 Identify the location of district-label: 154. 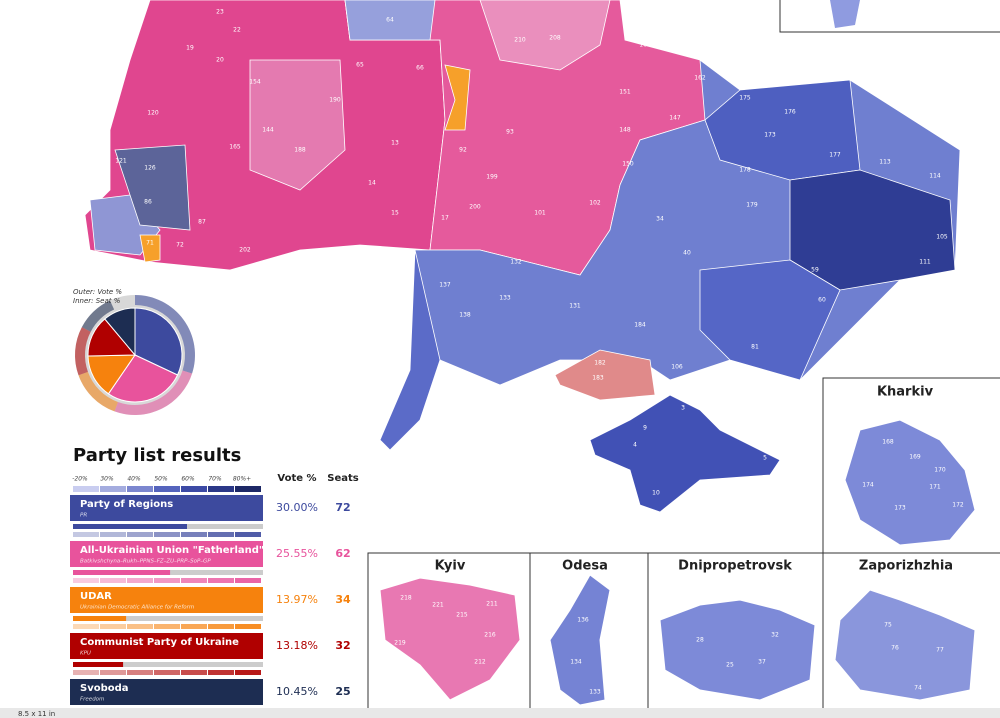
(255, 82).